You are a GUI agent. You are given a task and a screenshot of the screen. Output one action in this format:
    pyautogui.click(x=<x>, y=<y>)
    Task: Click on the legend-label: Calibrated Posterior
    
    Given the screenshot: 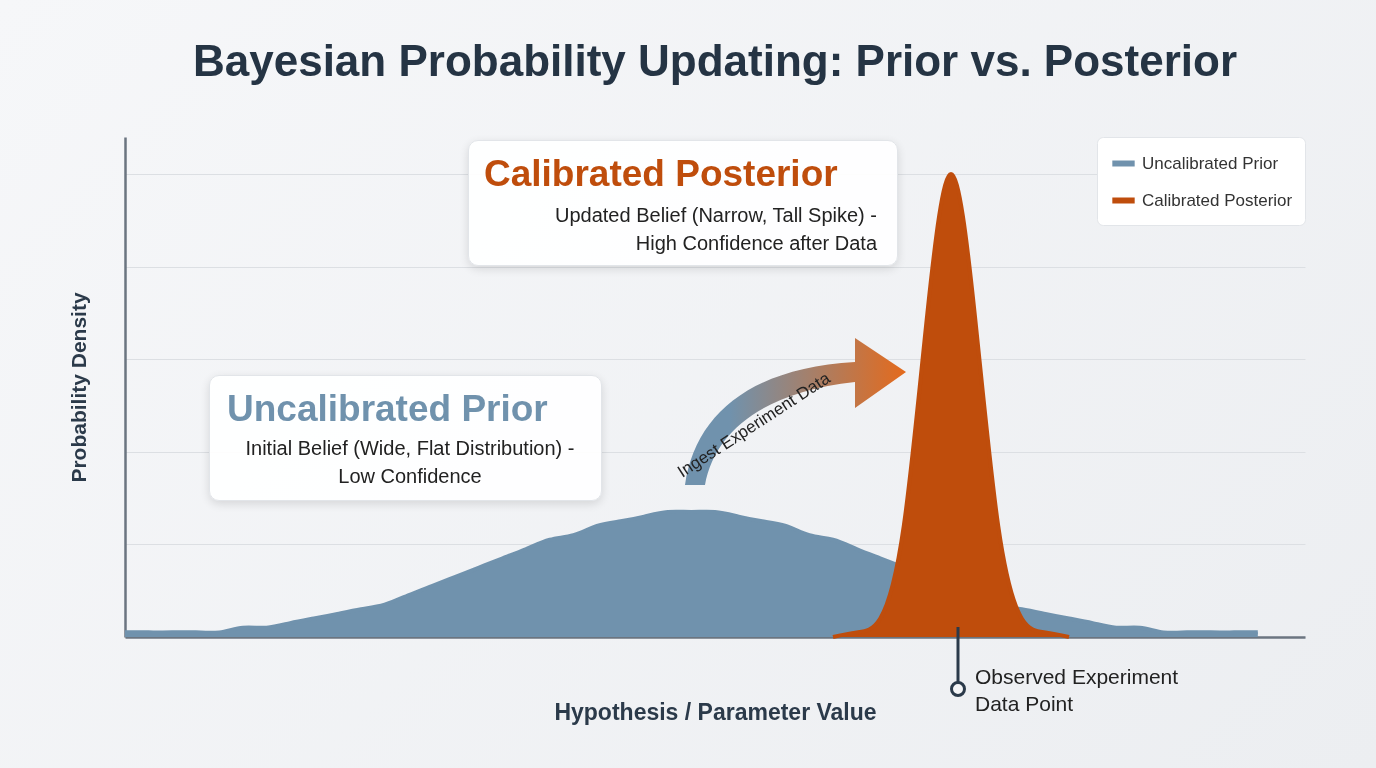 What is the action you would take?
    pyautogui.click(x=1217, y=200)
    